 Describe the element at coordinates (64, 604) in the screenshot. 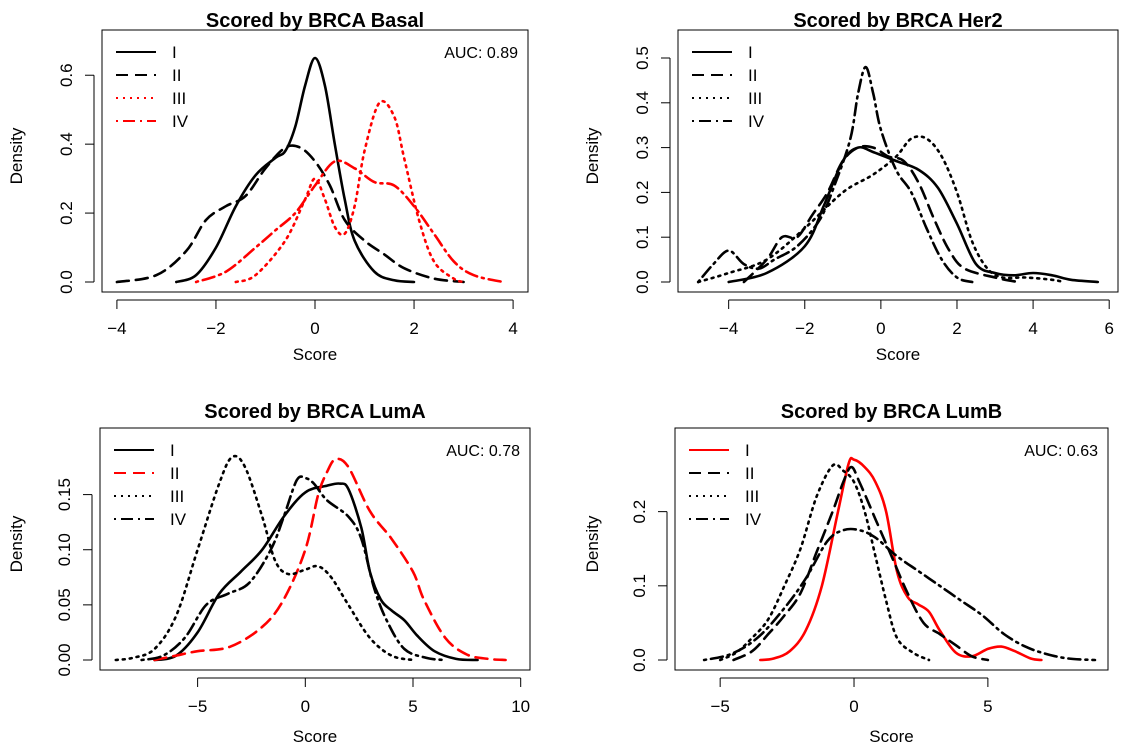

I see `y-tick-label: 0.05` at that location.